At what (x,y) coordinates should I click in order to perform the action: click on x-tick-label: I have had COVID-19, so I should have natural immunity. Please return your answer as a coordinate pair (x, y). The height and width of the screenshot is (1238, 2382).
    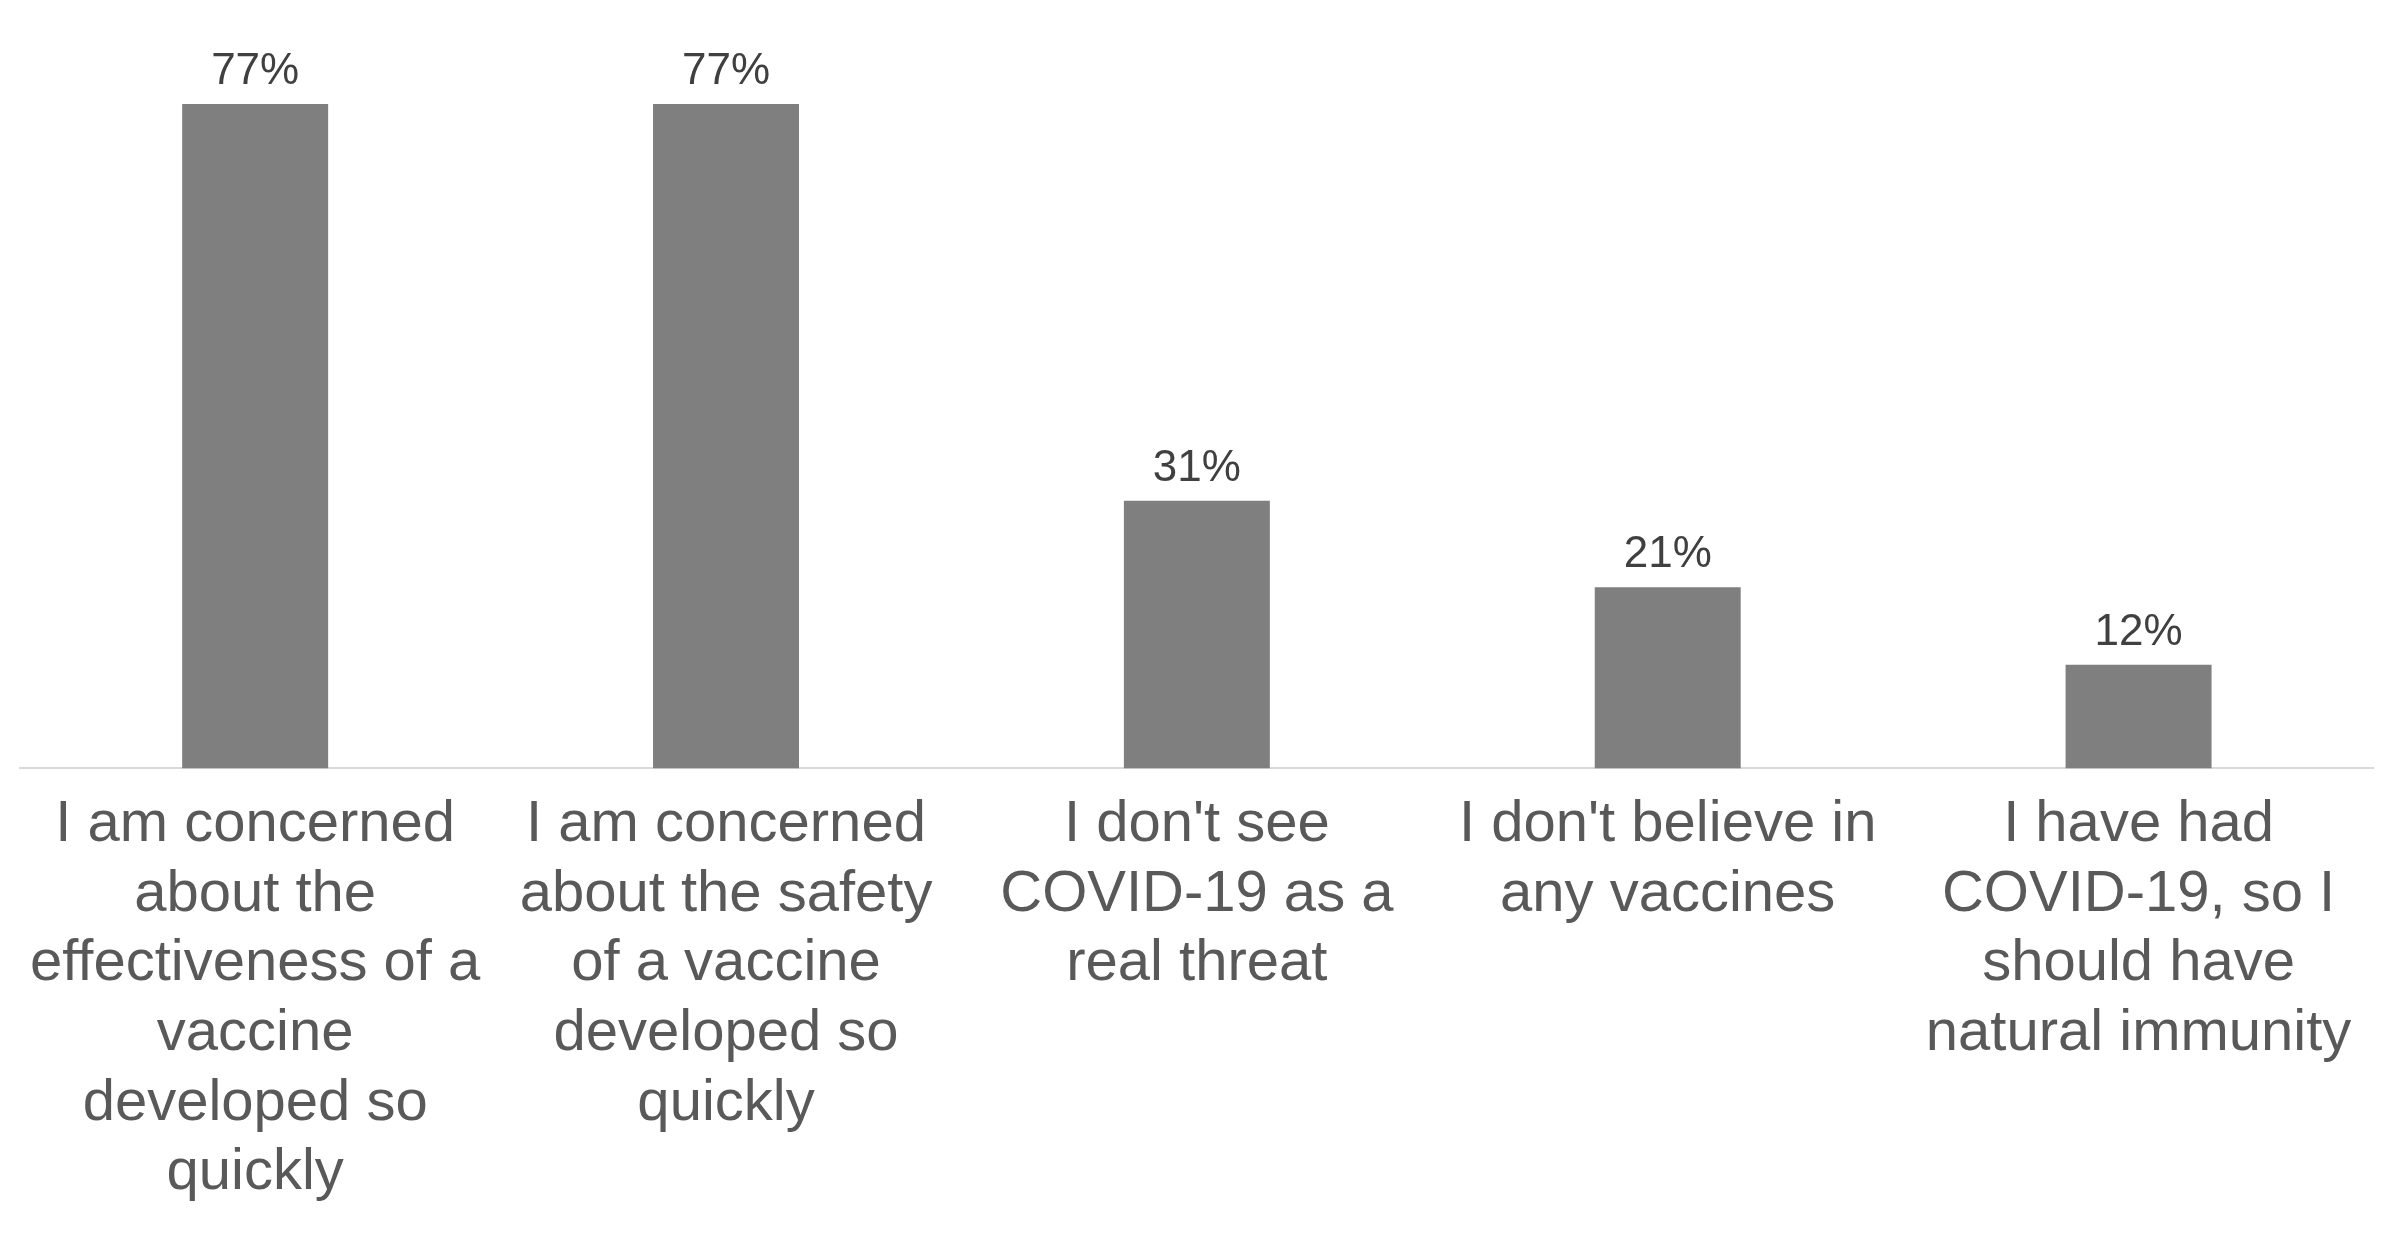
    Looking at the image, I should click on (2138, 925).